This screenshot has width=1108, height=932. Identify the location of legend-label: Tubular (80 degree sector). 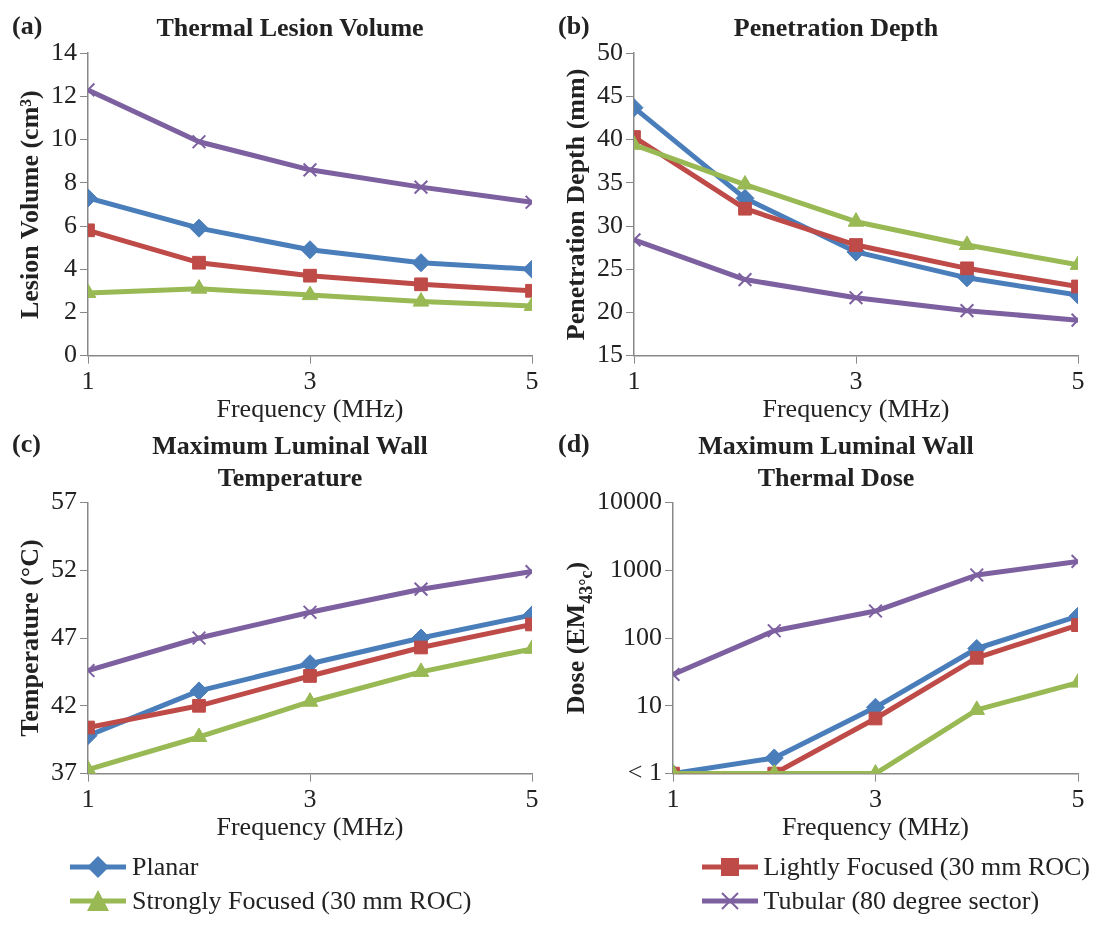
(901, 901).